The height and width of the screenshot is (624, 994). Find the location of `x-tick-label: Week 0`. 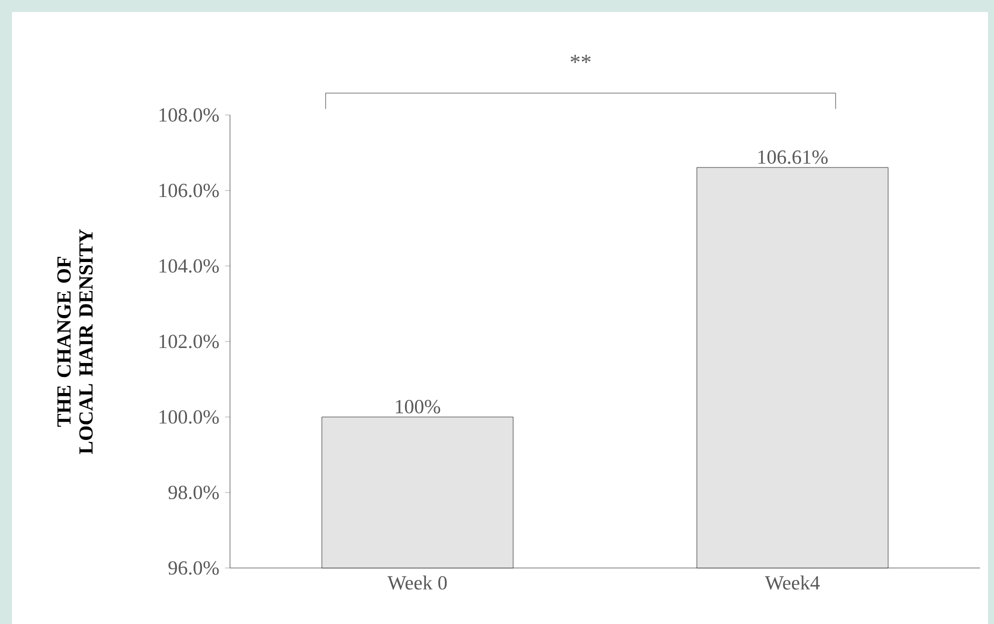

x-tick-label: Week 0 is located at coordinates (417, 583).